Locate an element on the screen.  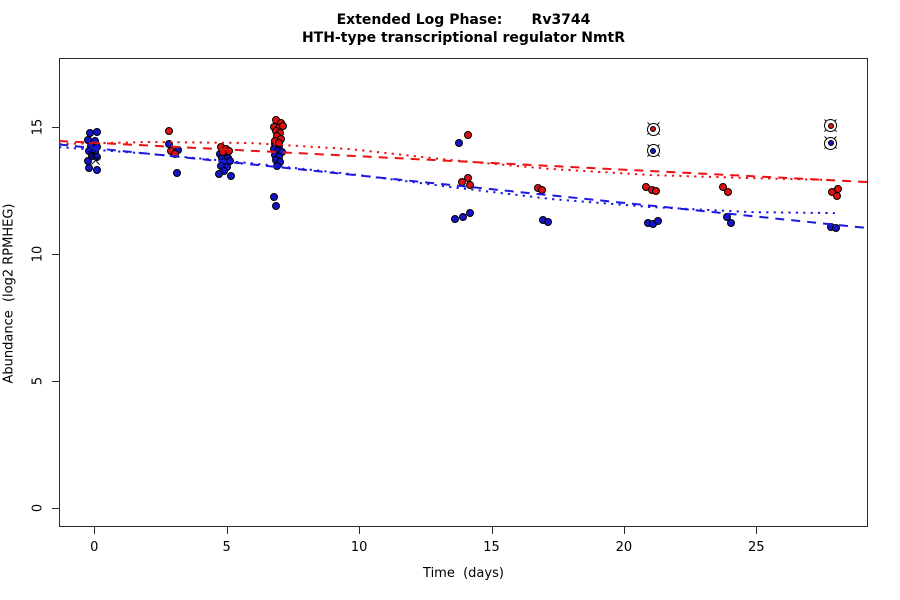
x-tick-label: 25 is located at coordinates (756, 547).